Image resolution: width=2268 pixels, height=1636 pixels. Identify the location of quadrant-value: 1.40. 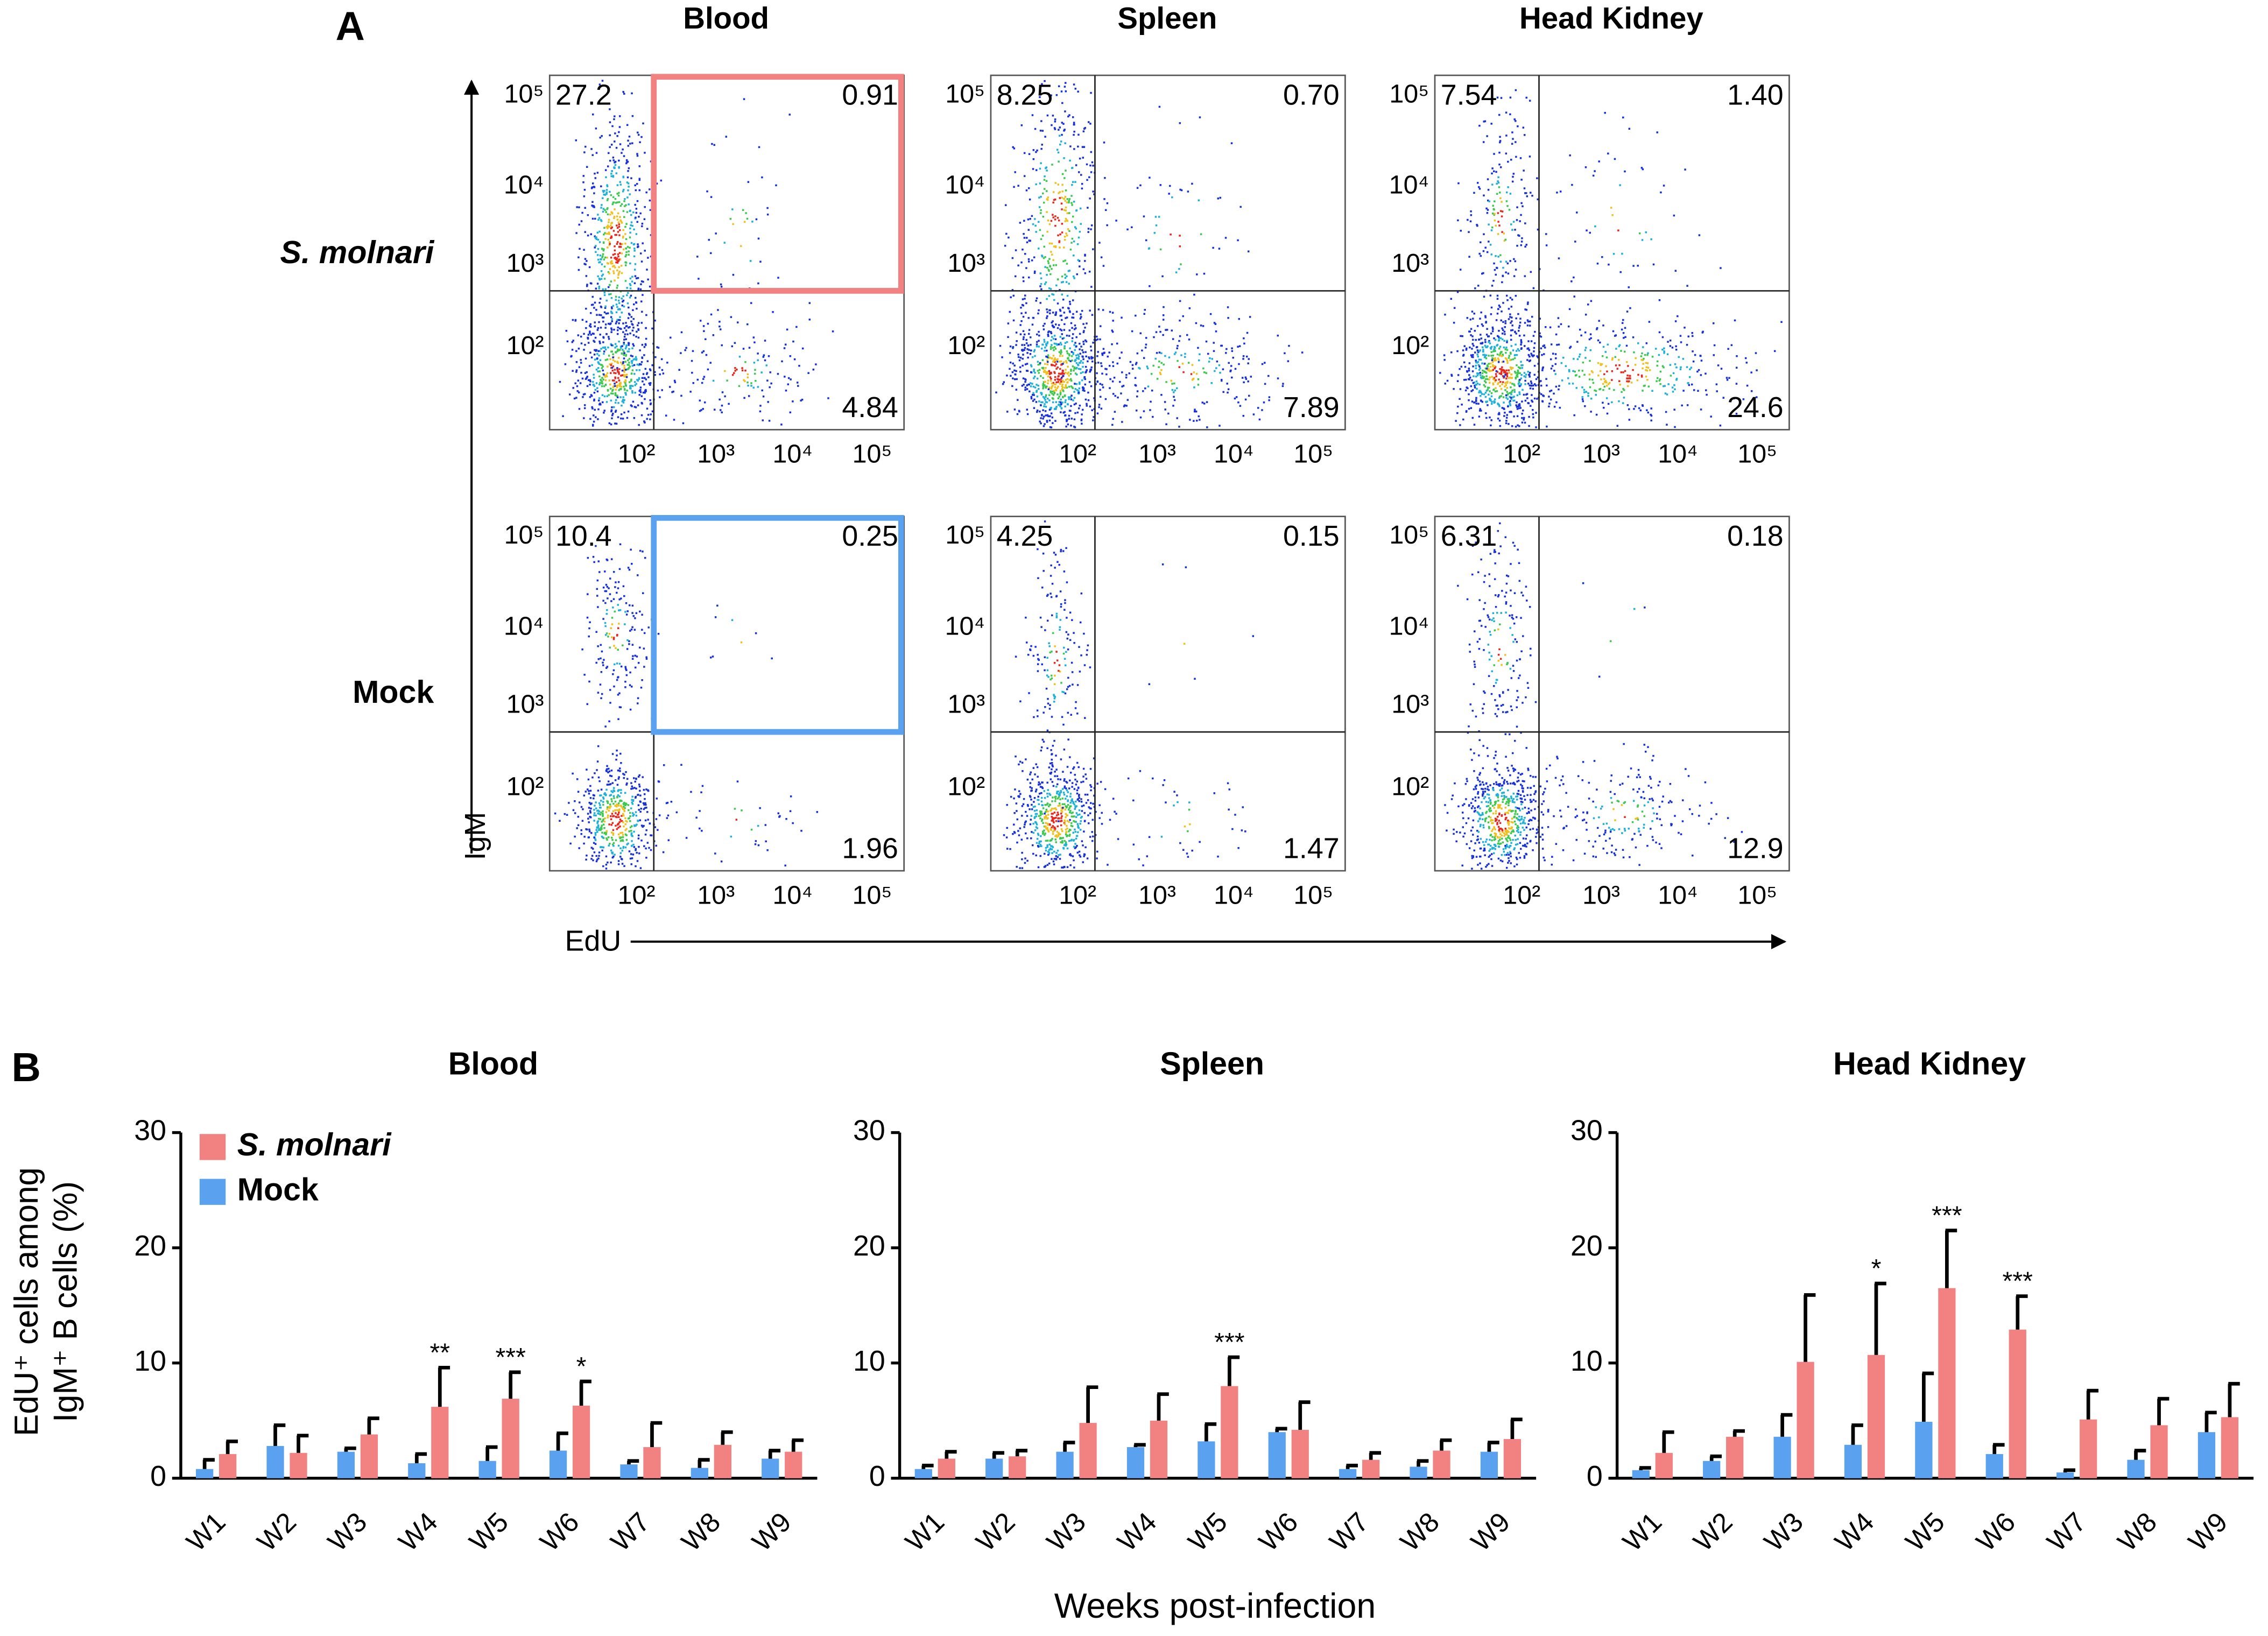
(1755, 95).